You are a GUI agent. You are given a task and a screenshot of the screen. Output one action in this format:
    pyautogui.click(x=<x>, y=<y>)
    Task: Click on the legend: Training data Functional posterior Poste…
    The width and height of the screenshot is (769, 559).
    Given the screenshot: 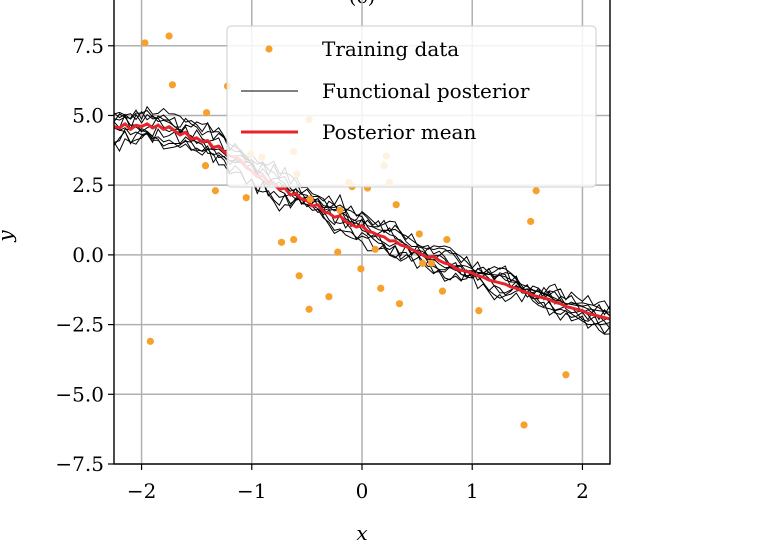 What is the action you would take?
    pyautogui.click(x=411, y=106)
    